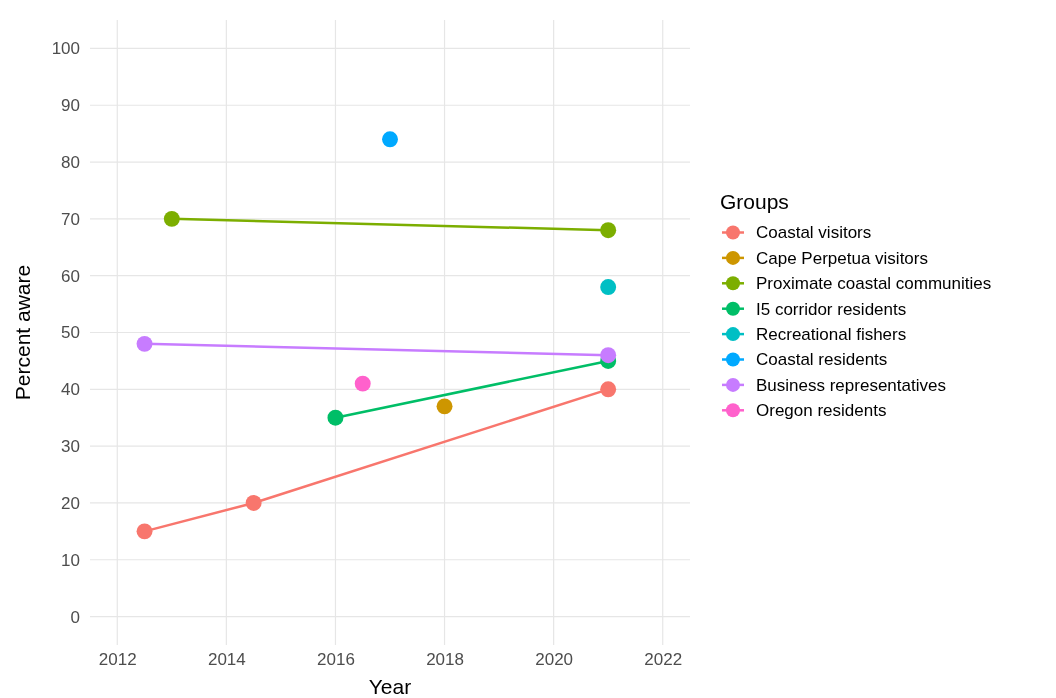 This screenshot has height=698, width=1056. I want to click on y-tick-label: 80, so click(70, 162).